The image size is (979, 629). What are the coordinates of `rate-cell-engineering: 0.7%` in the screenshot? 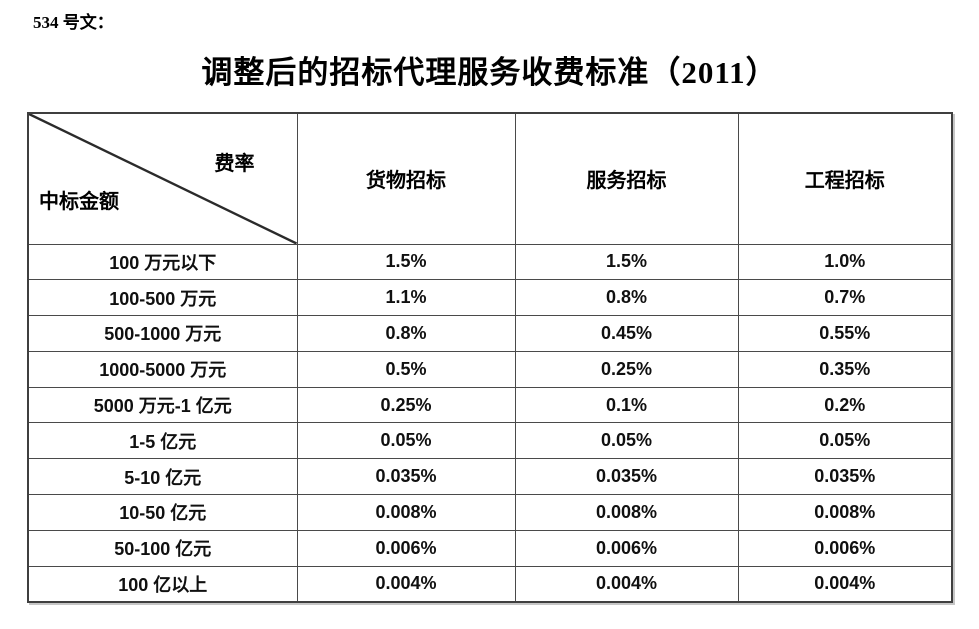 It's located at (845, 298).